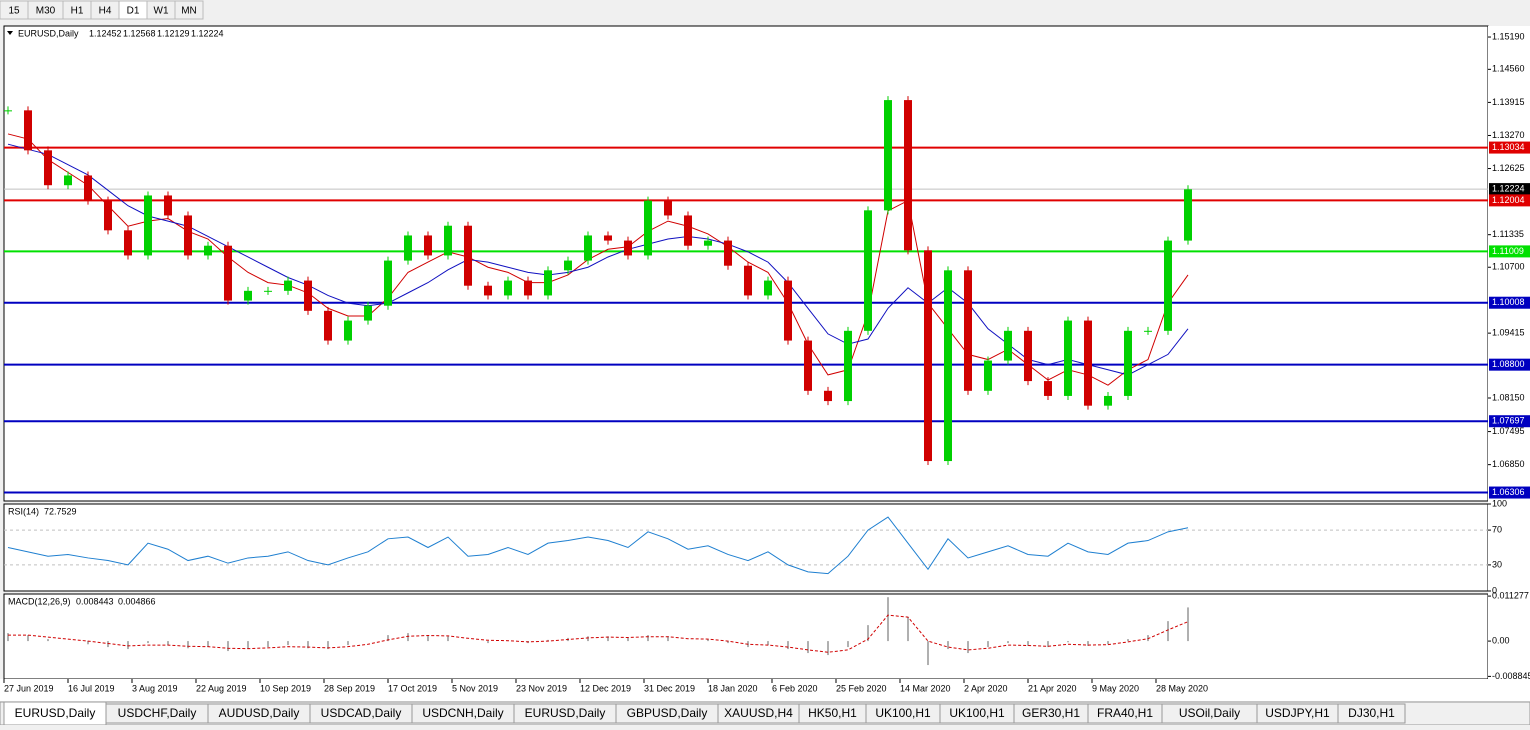 The image size is (1530, 730). I want to click on tab-label: FRA40,H1, so click(1125, 713).